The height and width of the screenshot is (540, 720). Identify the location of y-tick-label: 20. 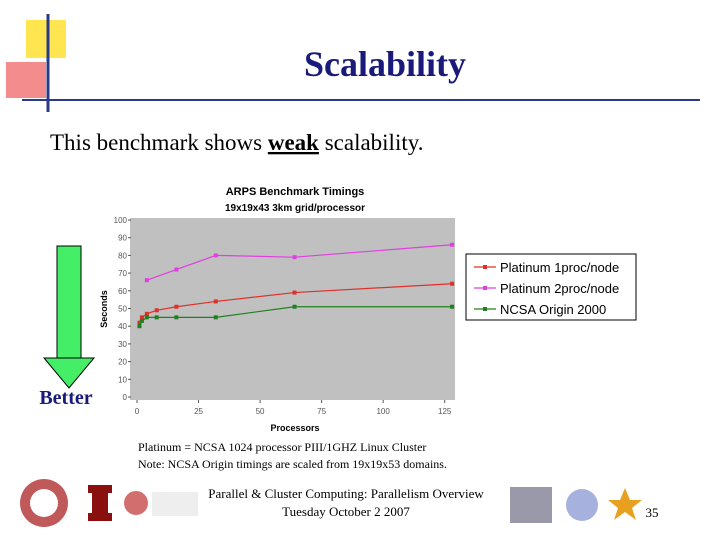
(122, 362).